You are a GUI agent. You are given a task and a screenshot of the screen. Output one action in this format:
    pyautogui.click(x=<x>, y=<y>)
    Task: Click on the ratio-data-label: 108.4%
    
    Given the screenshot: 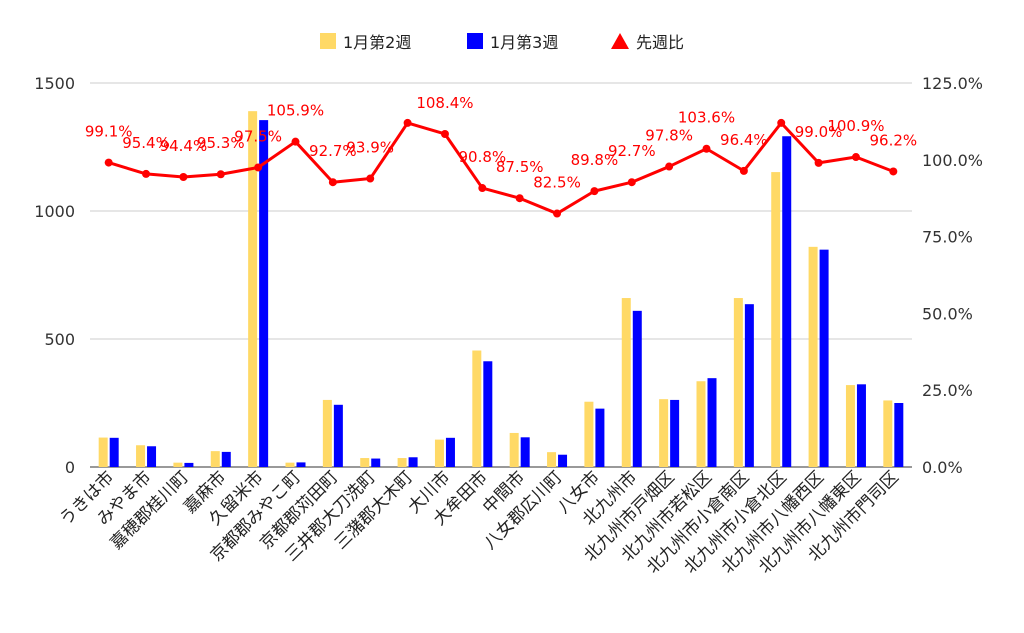 What is the action you would take?
    pyautogui.click(x=444, y=103)
    